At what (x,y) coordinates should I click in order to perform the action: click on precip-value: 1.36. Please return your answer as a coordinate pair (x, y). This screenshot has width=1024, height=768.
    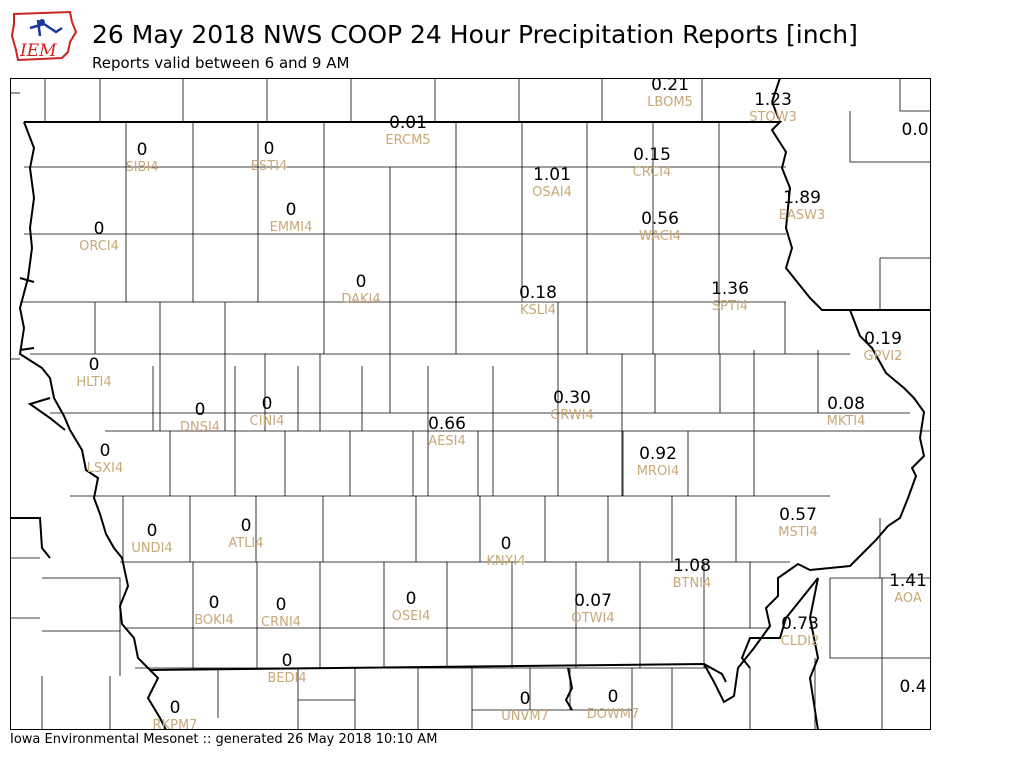
    Looking at the image, I should click on (730, 289).